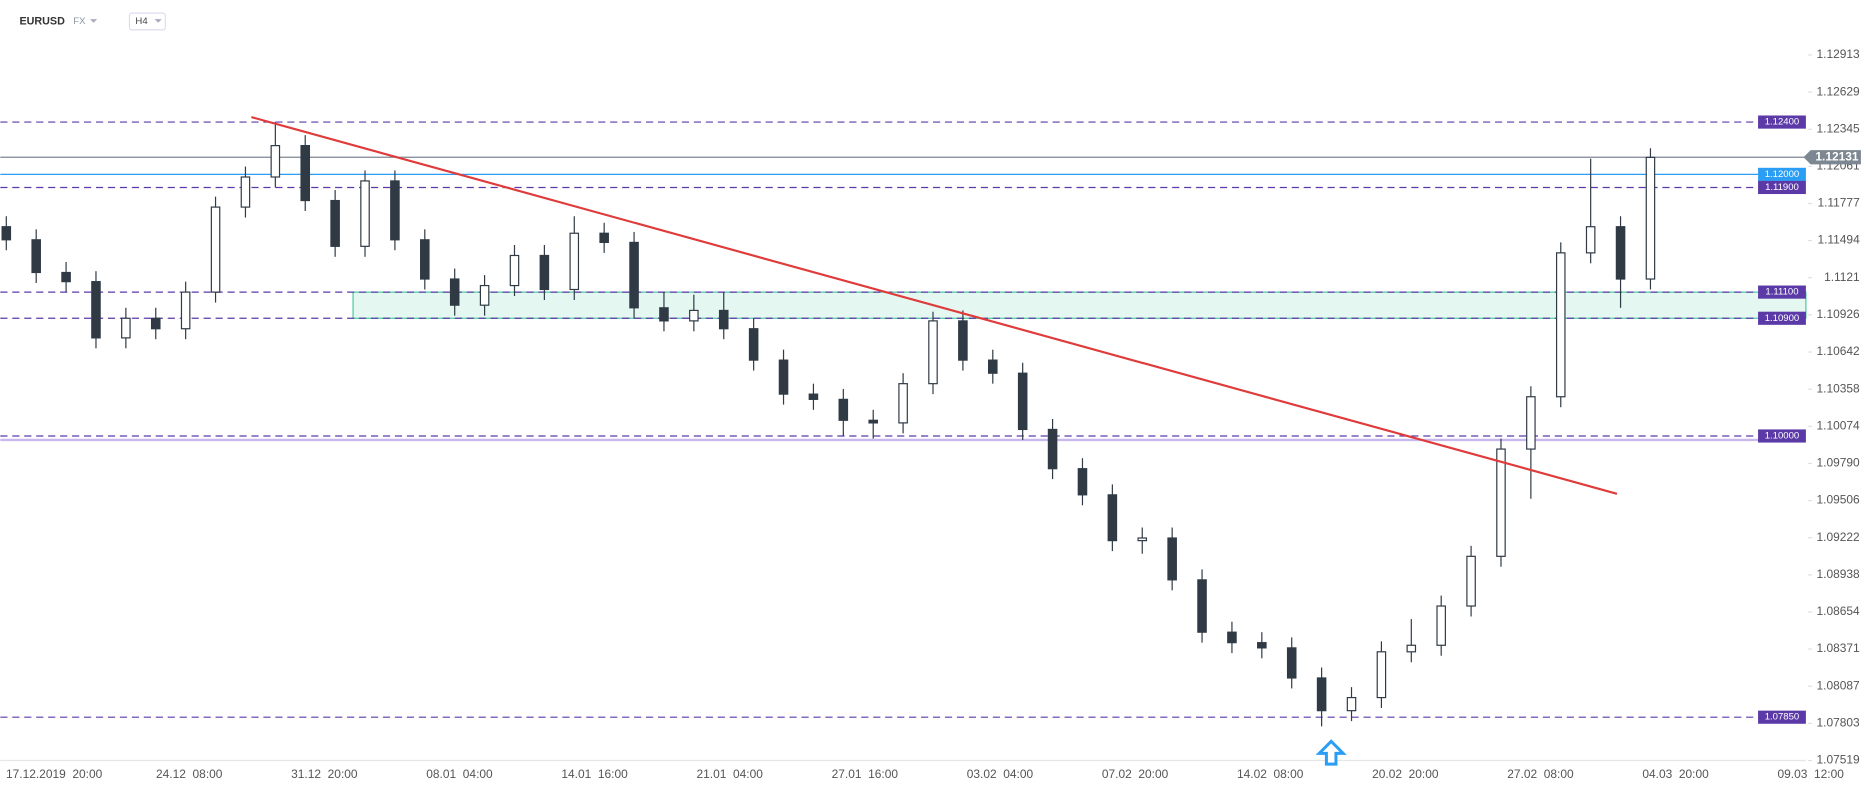  Describe the element at coordinates (1839, 723) in the screenshot. I see `y-tick-label: 1.07803` at that location.